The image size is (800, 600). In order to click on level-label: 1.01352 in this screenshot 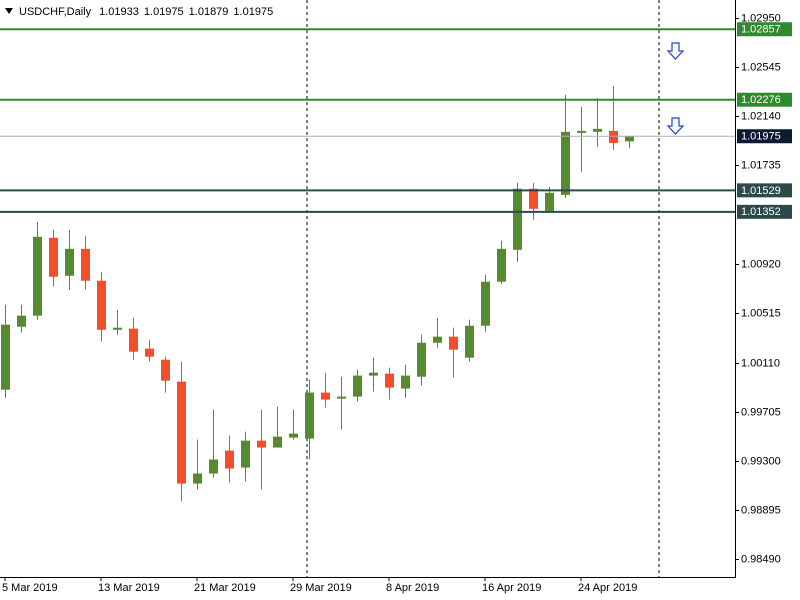, I will do `click(761, 212)`.